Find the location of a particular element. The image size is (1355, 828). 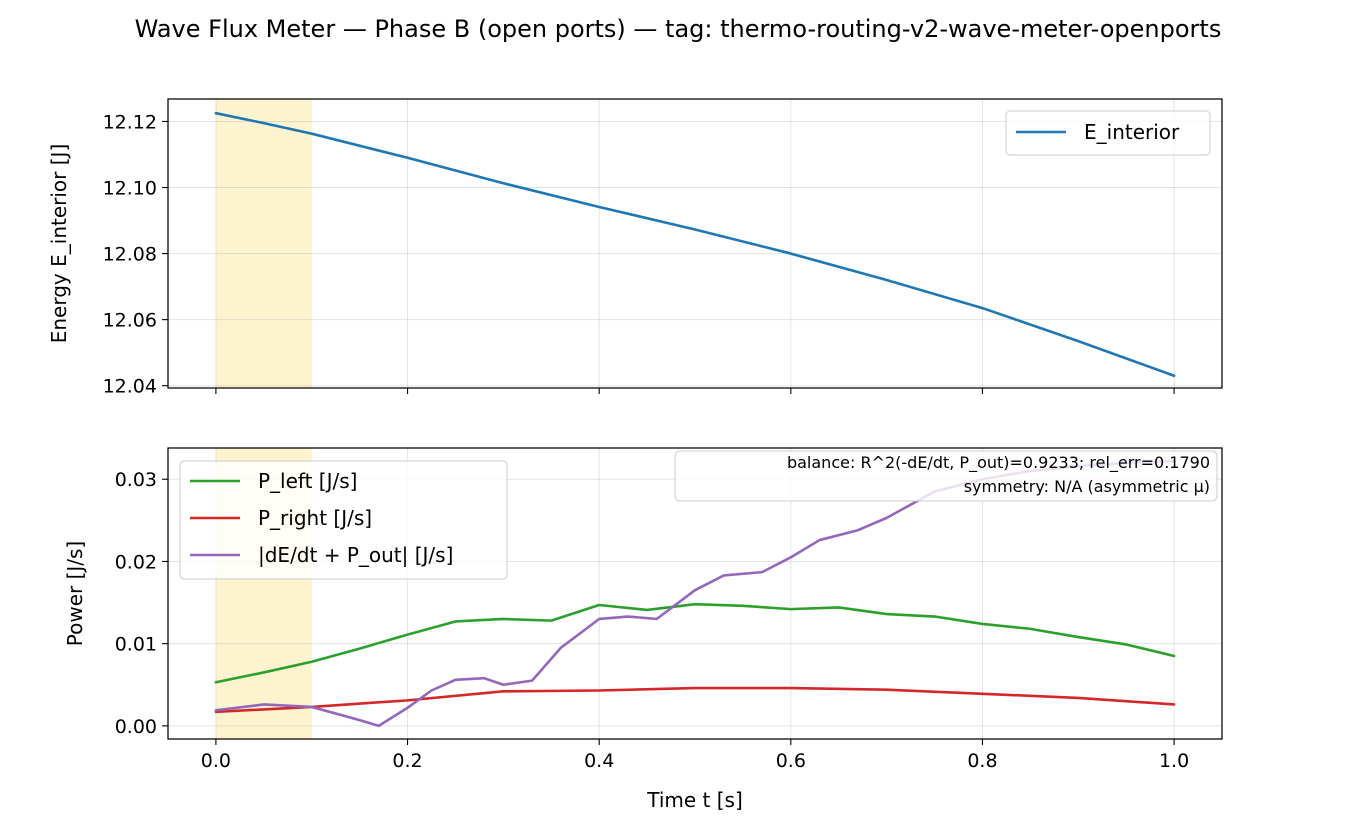

annotation-line-1: symmetry: N/A (asymmetric μ) is located at coordinates (1087, 486).